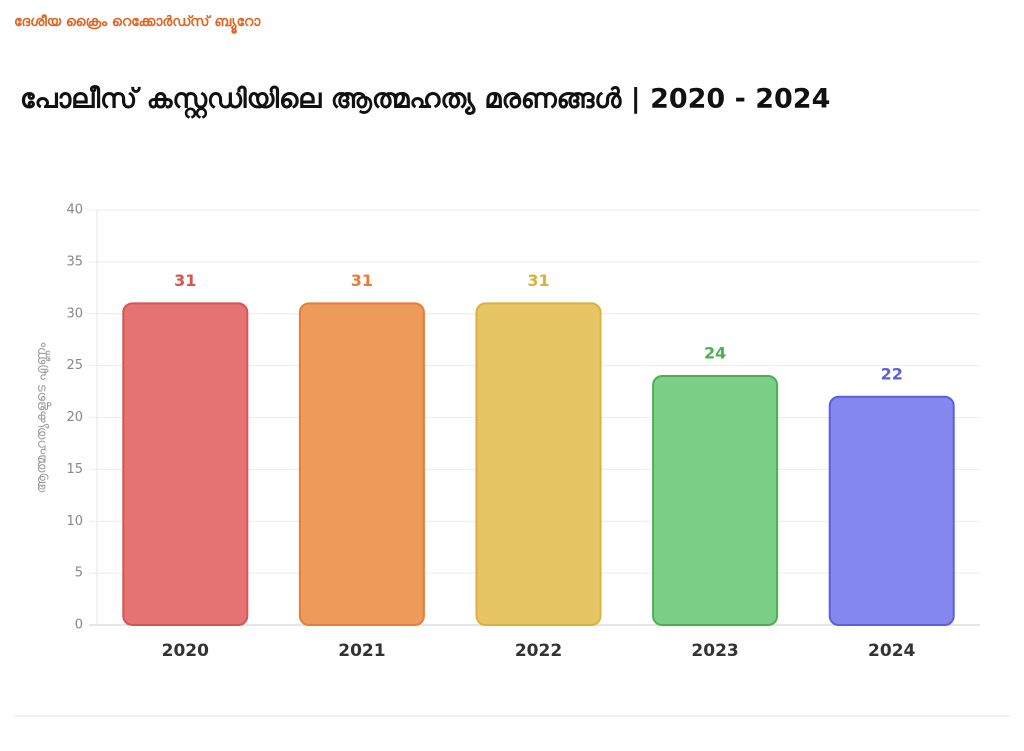 Image resolution: width=1024 pixels, height=751 pixels. I want to click on value-label: 24, so click(715, 353).